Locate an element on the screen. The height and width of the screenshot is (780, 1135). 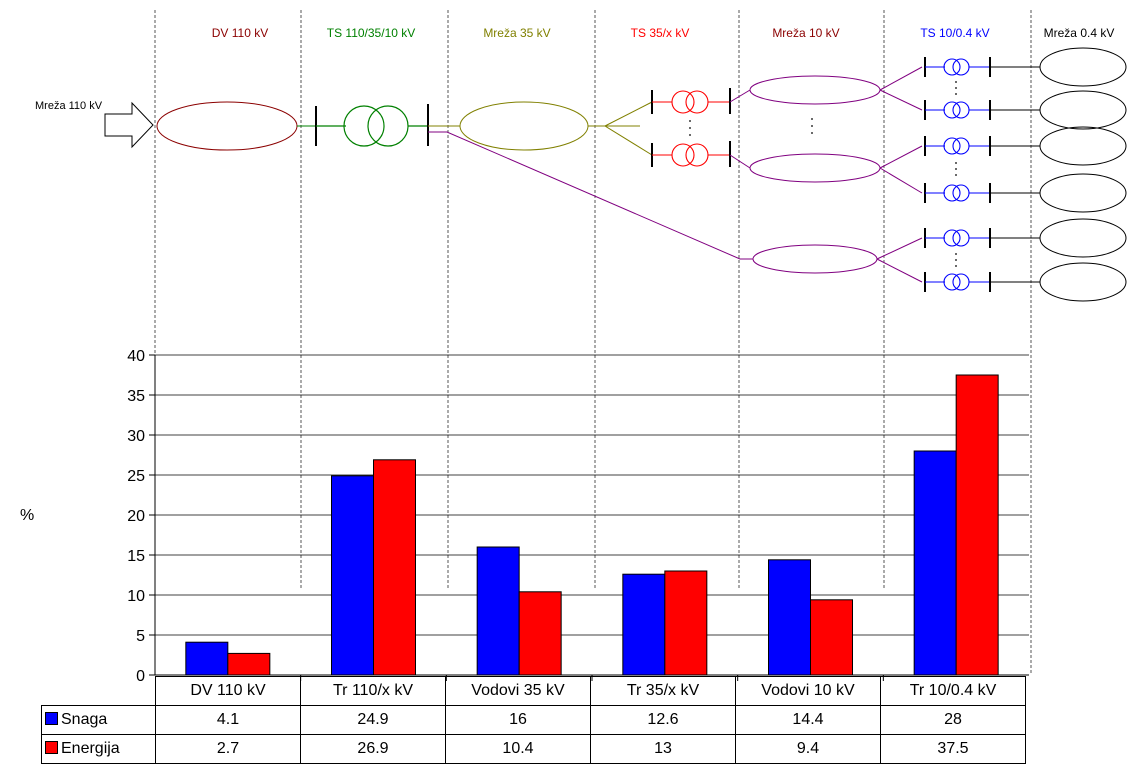
ts-35-dots is located at coordinates (690, 128).